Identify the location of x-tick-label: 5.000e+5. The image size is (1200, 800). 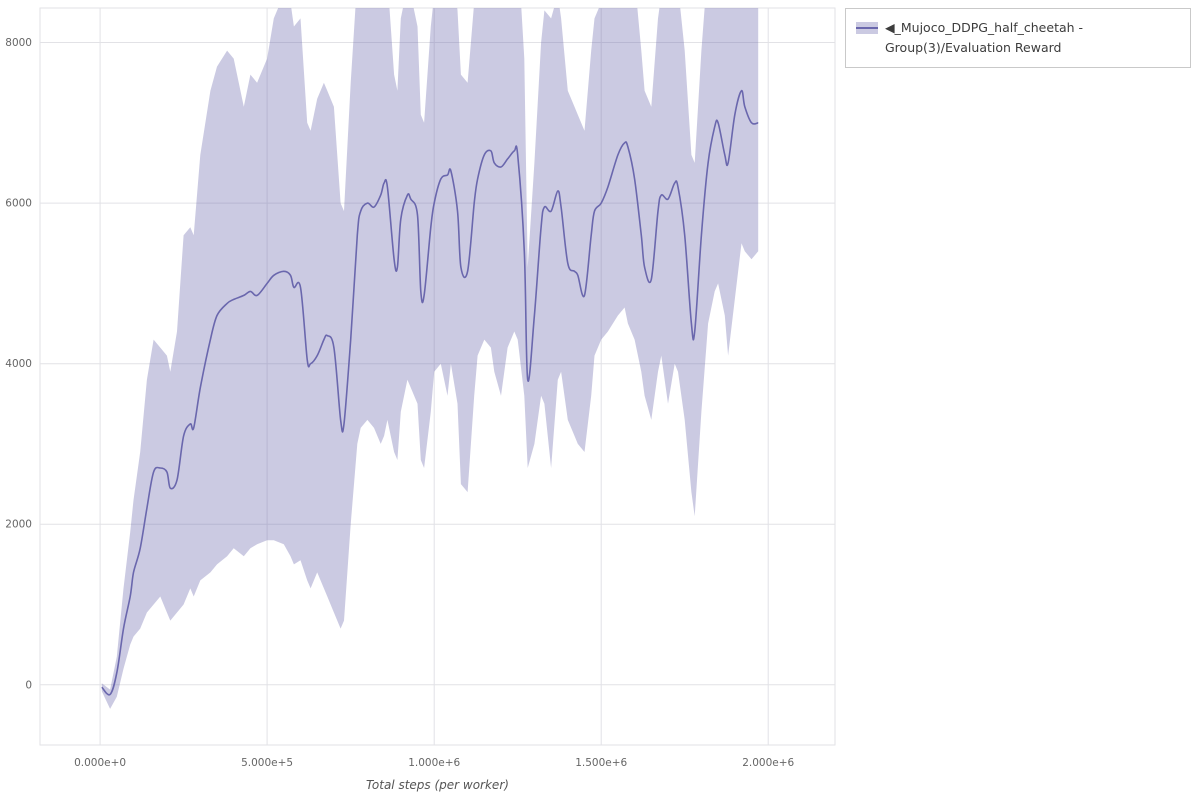
(267, 763).